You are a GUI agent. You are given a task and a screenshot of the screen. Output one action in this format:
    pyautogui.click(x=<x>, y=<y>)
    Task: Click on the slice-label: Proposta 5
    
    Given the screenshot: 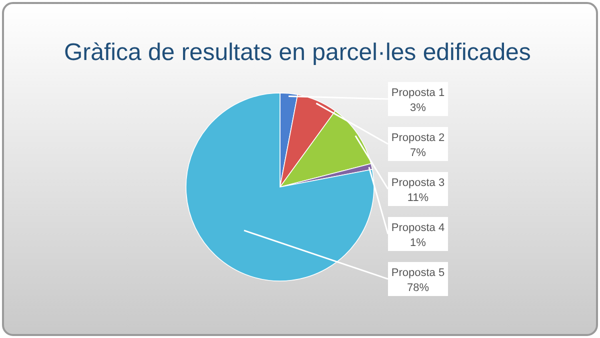 What is the action you would take?
    pyautogui.click(x=418, y=273)
    